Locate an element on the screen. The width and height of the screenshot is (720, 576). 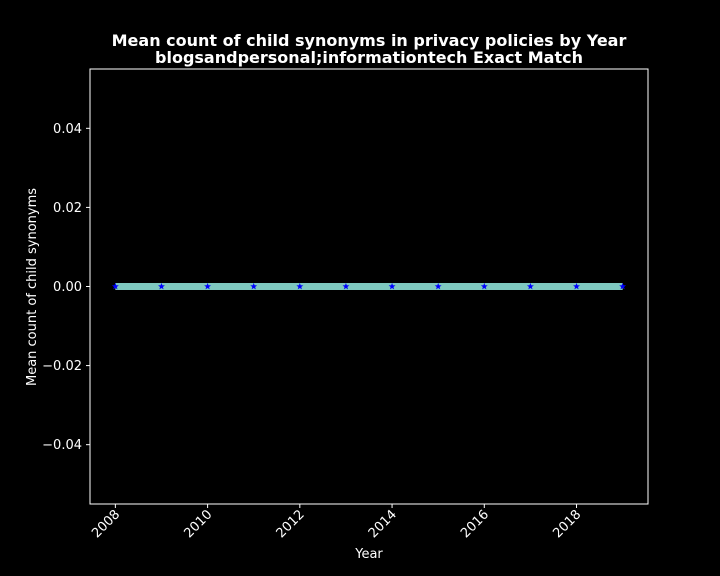
y-tick-label: −0.02 is located at coordinates (62, 366).